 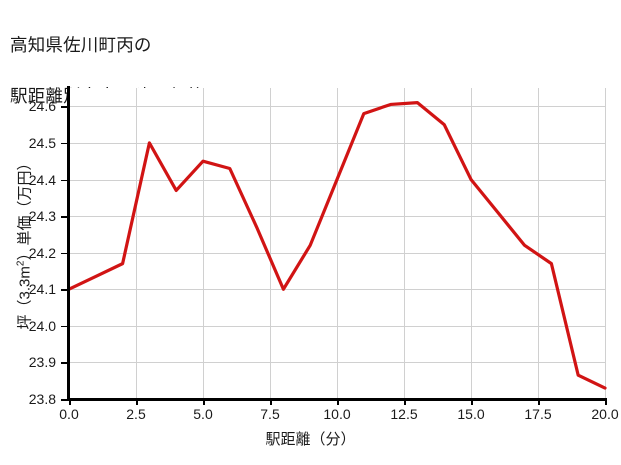 I want to click on x-tick-mark-7.5, so click(x=271, y=402).